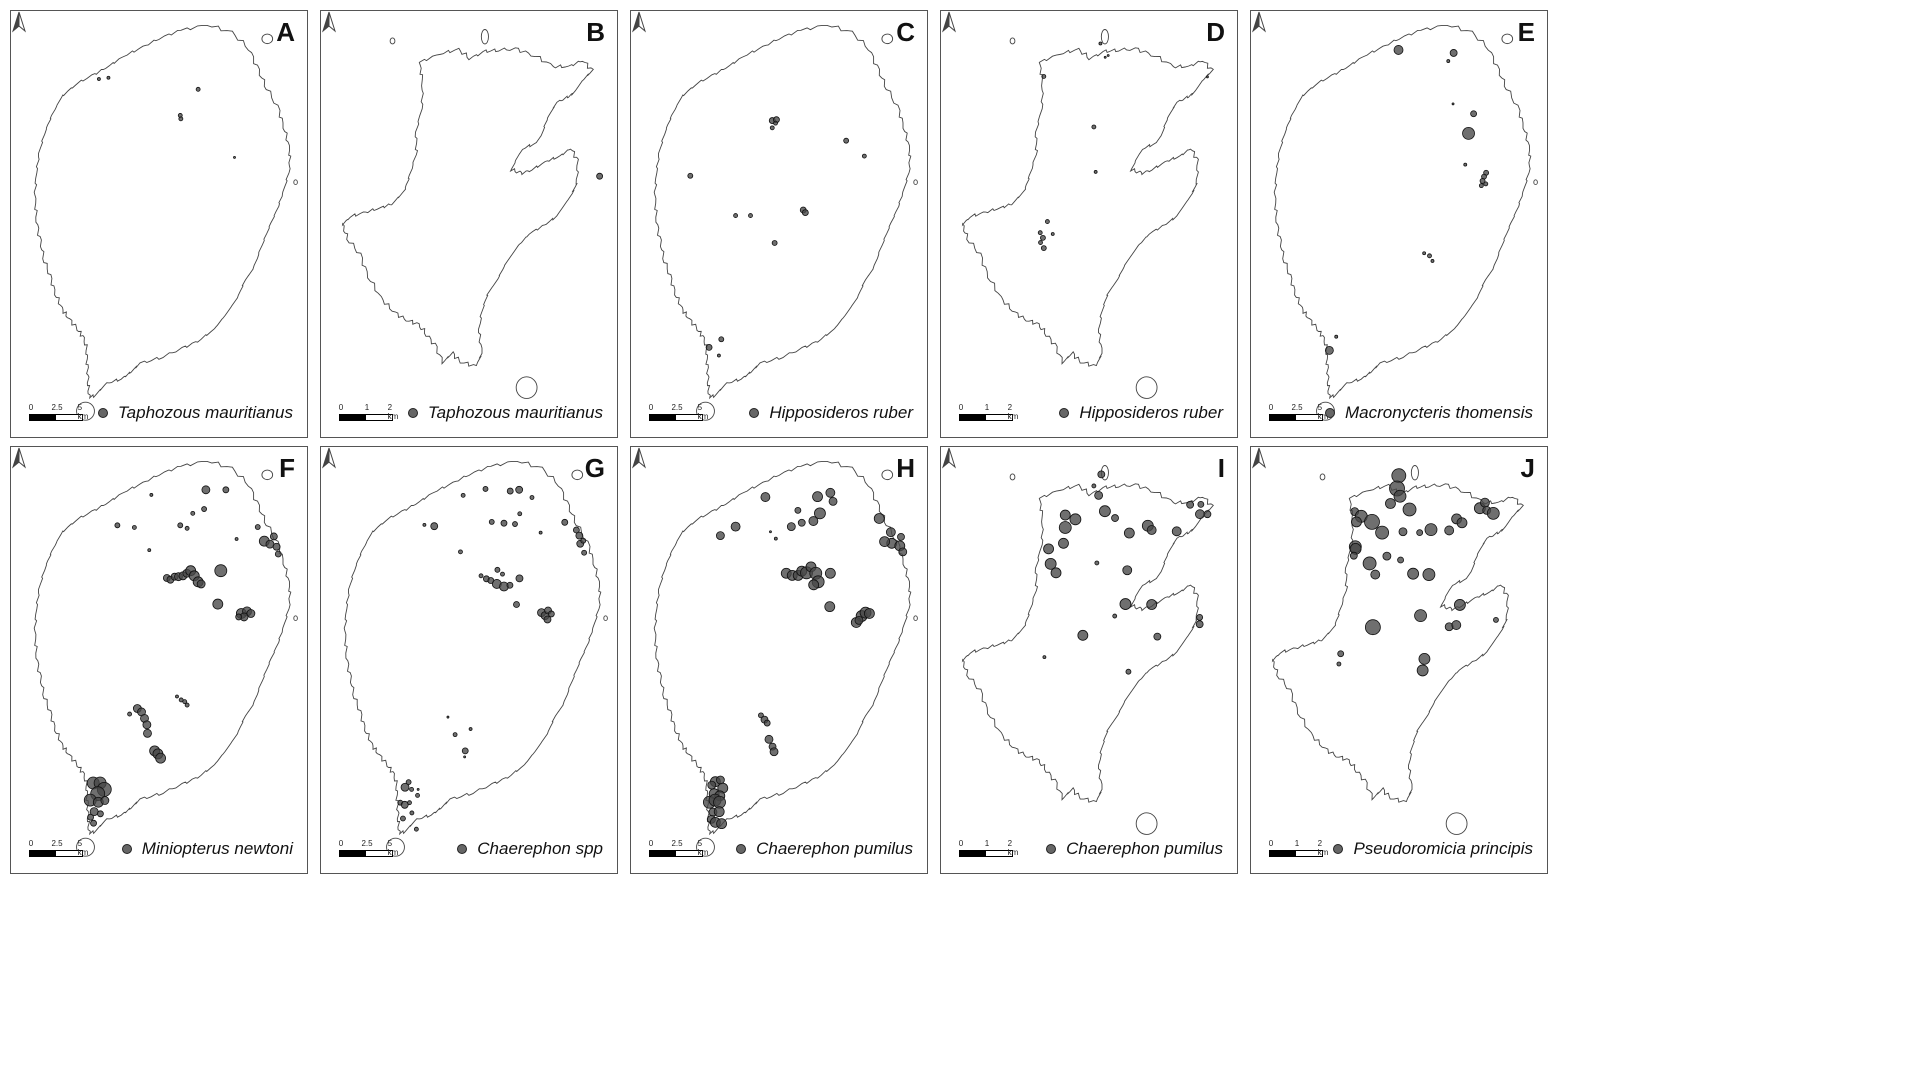  What do you see at coordinates (639, 458) in the screenshot?
I see `north-arrow-icon` at bounding box center [639, 458].